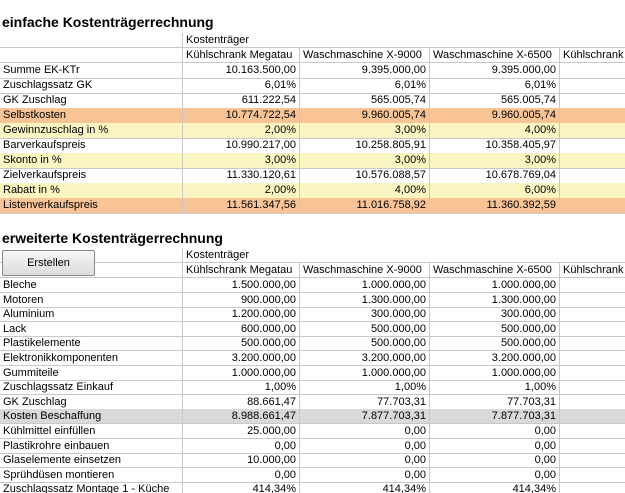 This screenshot has width=625, height=493. Describe the element at coordinates (91, 191) in the screenshot. I see `row-label: Rabatt in %` at that location.